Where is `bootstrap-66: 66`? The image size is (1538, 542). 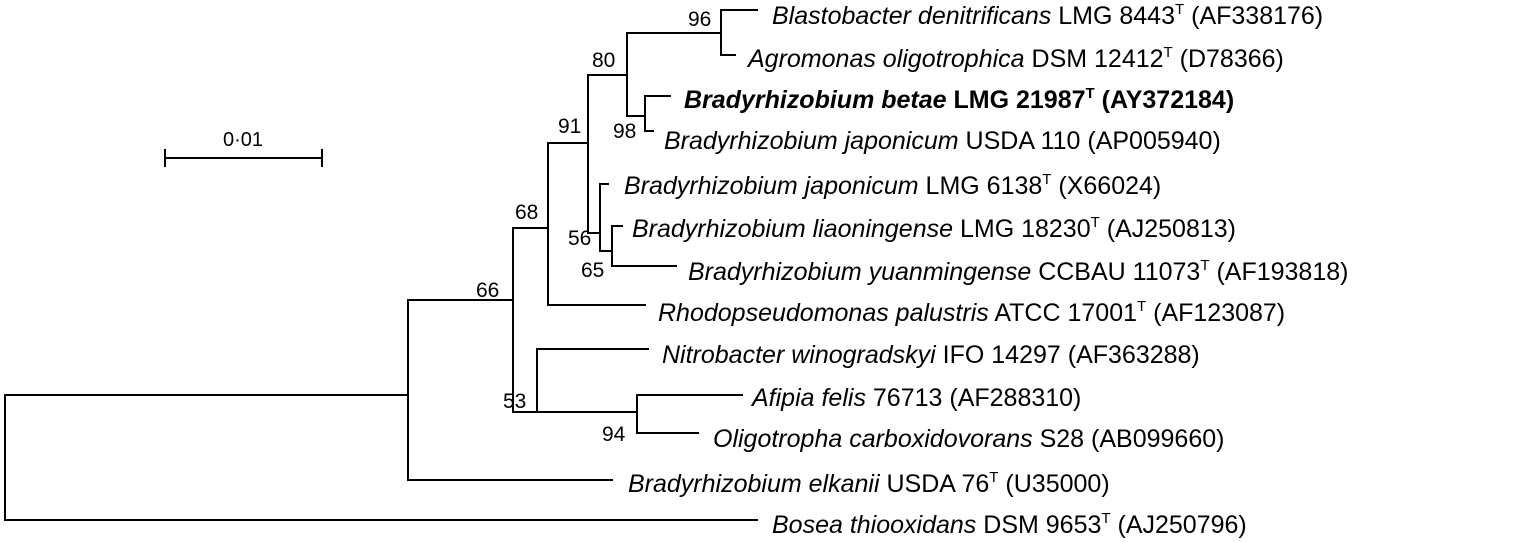
bootstrap-66: 66 is located at coordinates (487, 290).